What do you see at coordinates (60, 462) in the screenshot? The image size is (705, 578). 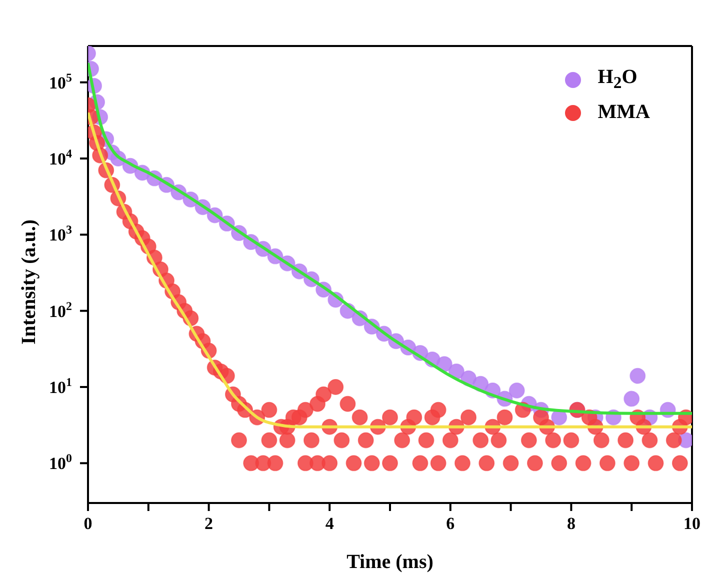 I see `y-tick-label: 10$^{0}$` at bounding box center [60, 462].